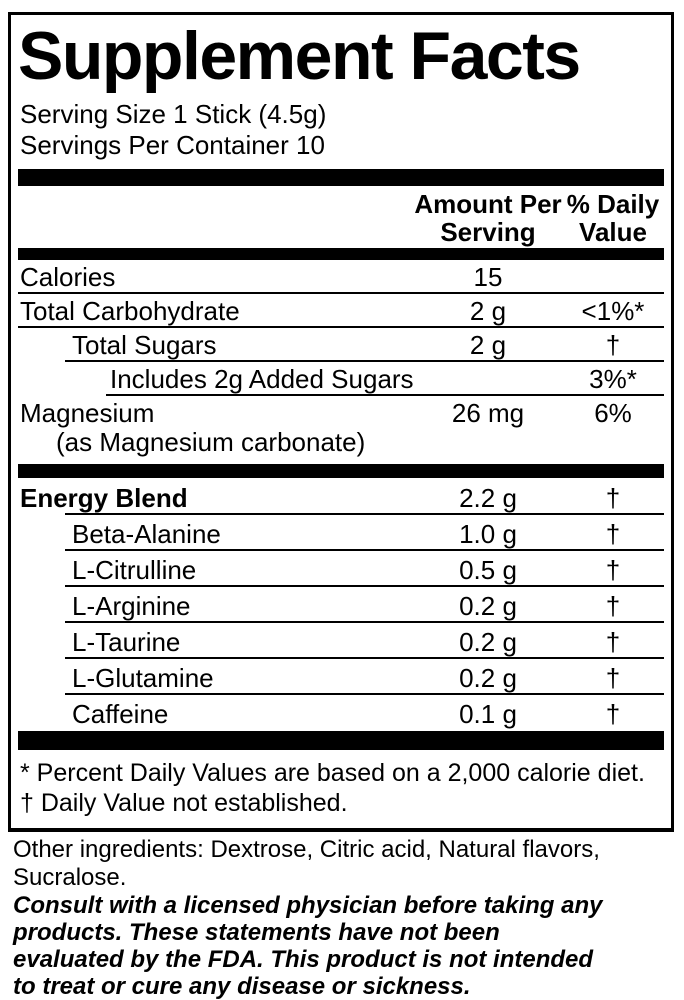  Describe the element at coordinates (87, 413) in the screenshot. I see `nutrient-name: Magnesium` at that location.